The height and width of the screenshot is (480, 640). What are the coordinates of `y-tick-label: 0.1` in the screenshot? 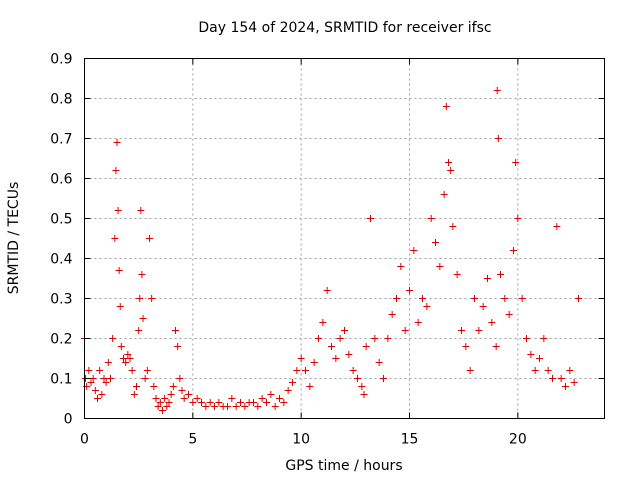 It's located at (61, 380).